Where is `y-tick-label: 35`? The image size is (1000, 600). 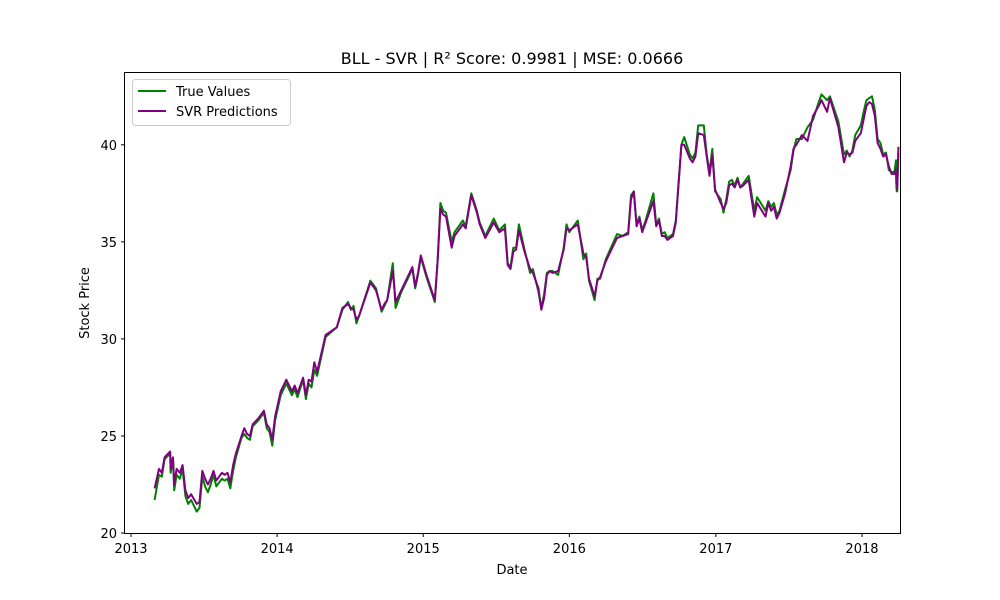
y-tick-label: 35 is located at coordinates (108, 243).